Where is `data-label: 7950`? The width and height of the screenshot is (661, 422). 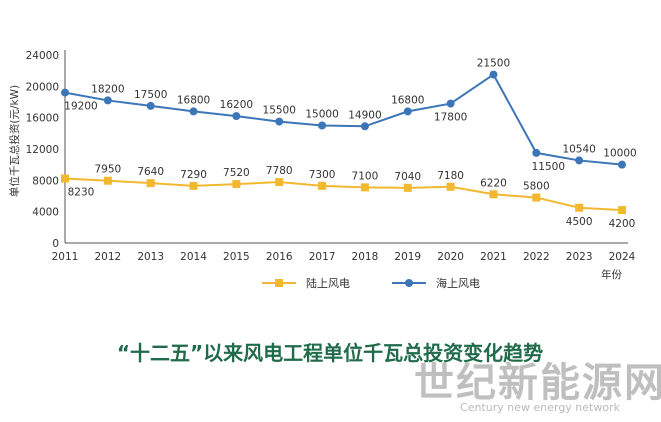
data-label: 7950 is located at coordinates (107, 170).